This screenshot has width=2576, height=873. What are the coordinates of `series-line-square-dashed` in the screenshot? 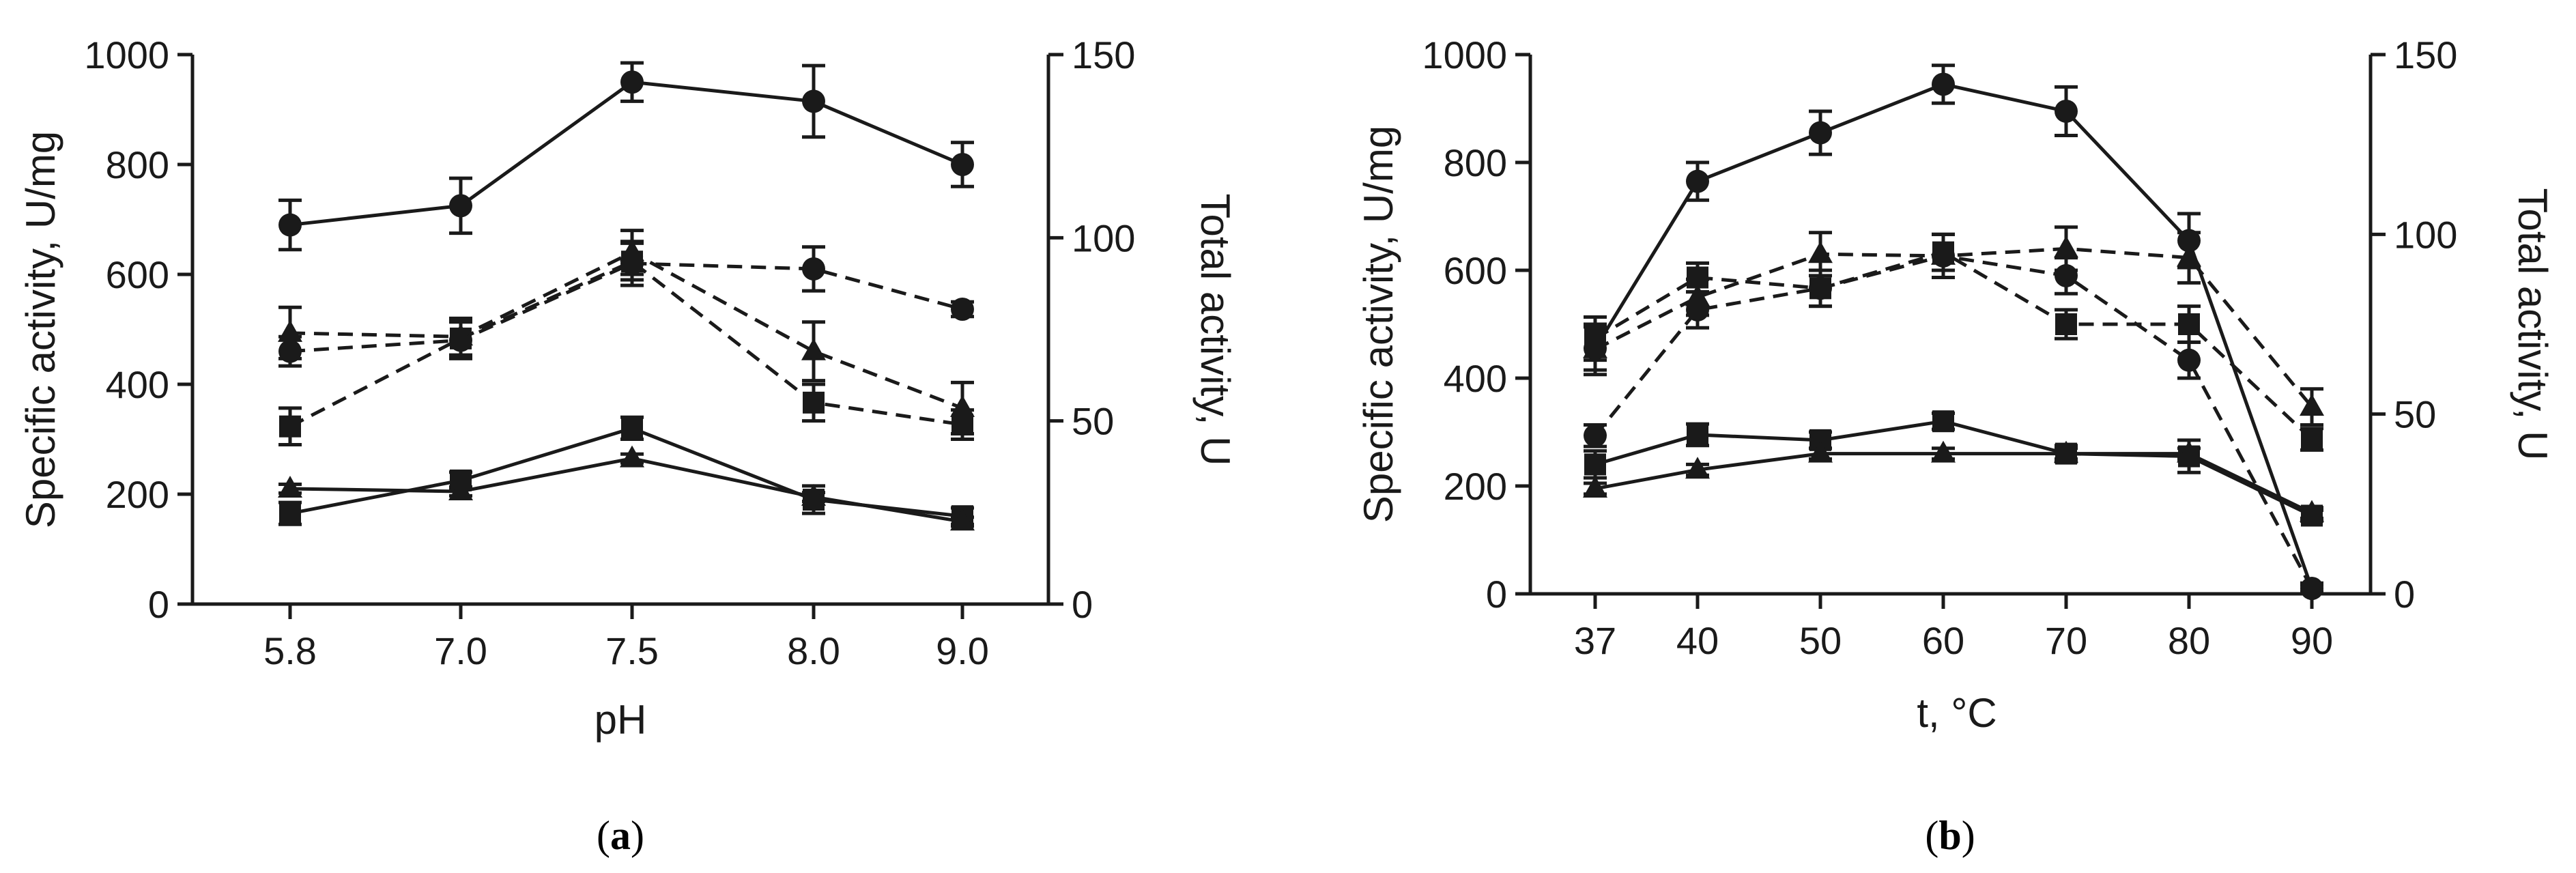 It's located at (626, 343).